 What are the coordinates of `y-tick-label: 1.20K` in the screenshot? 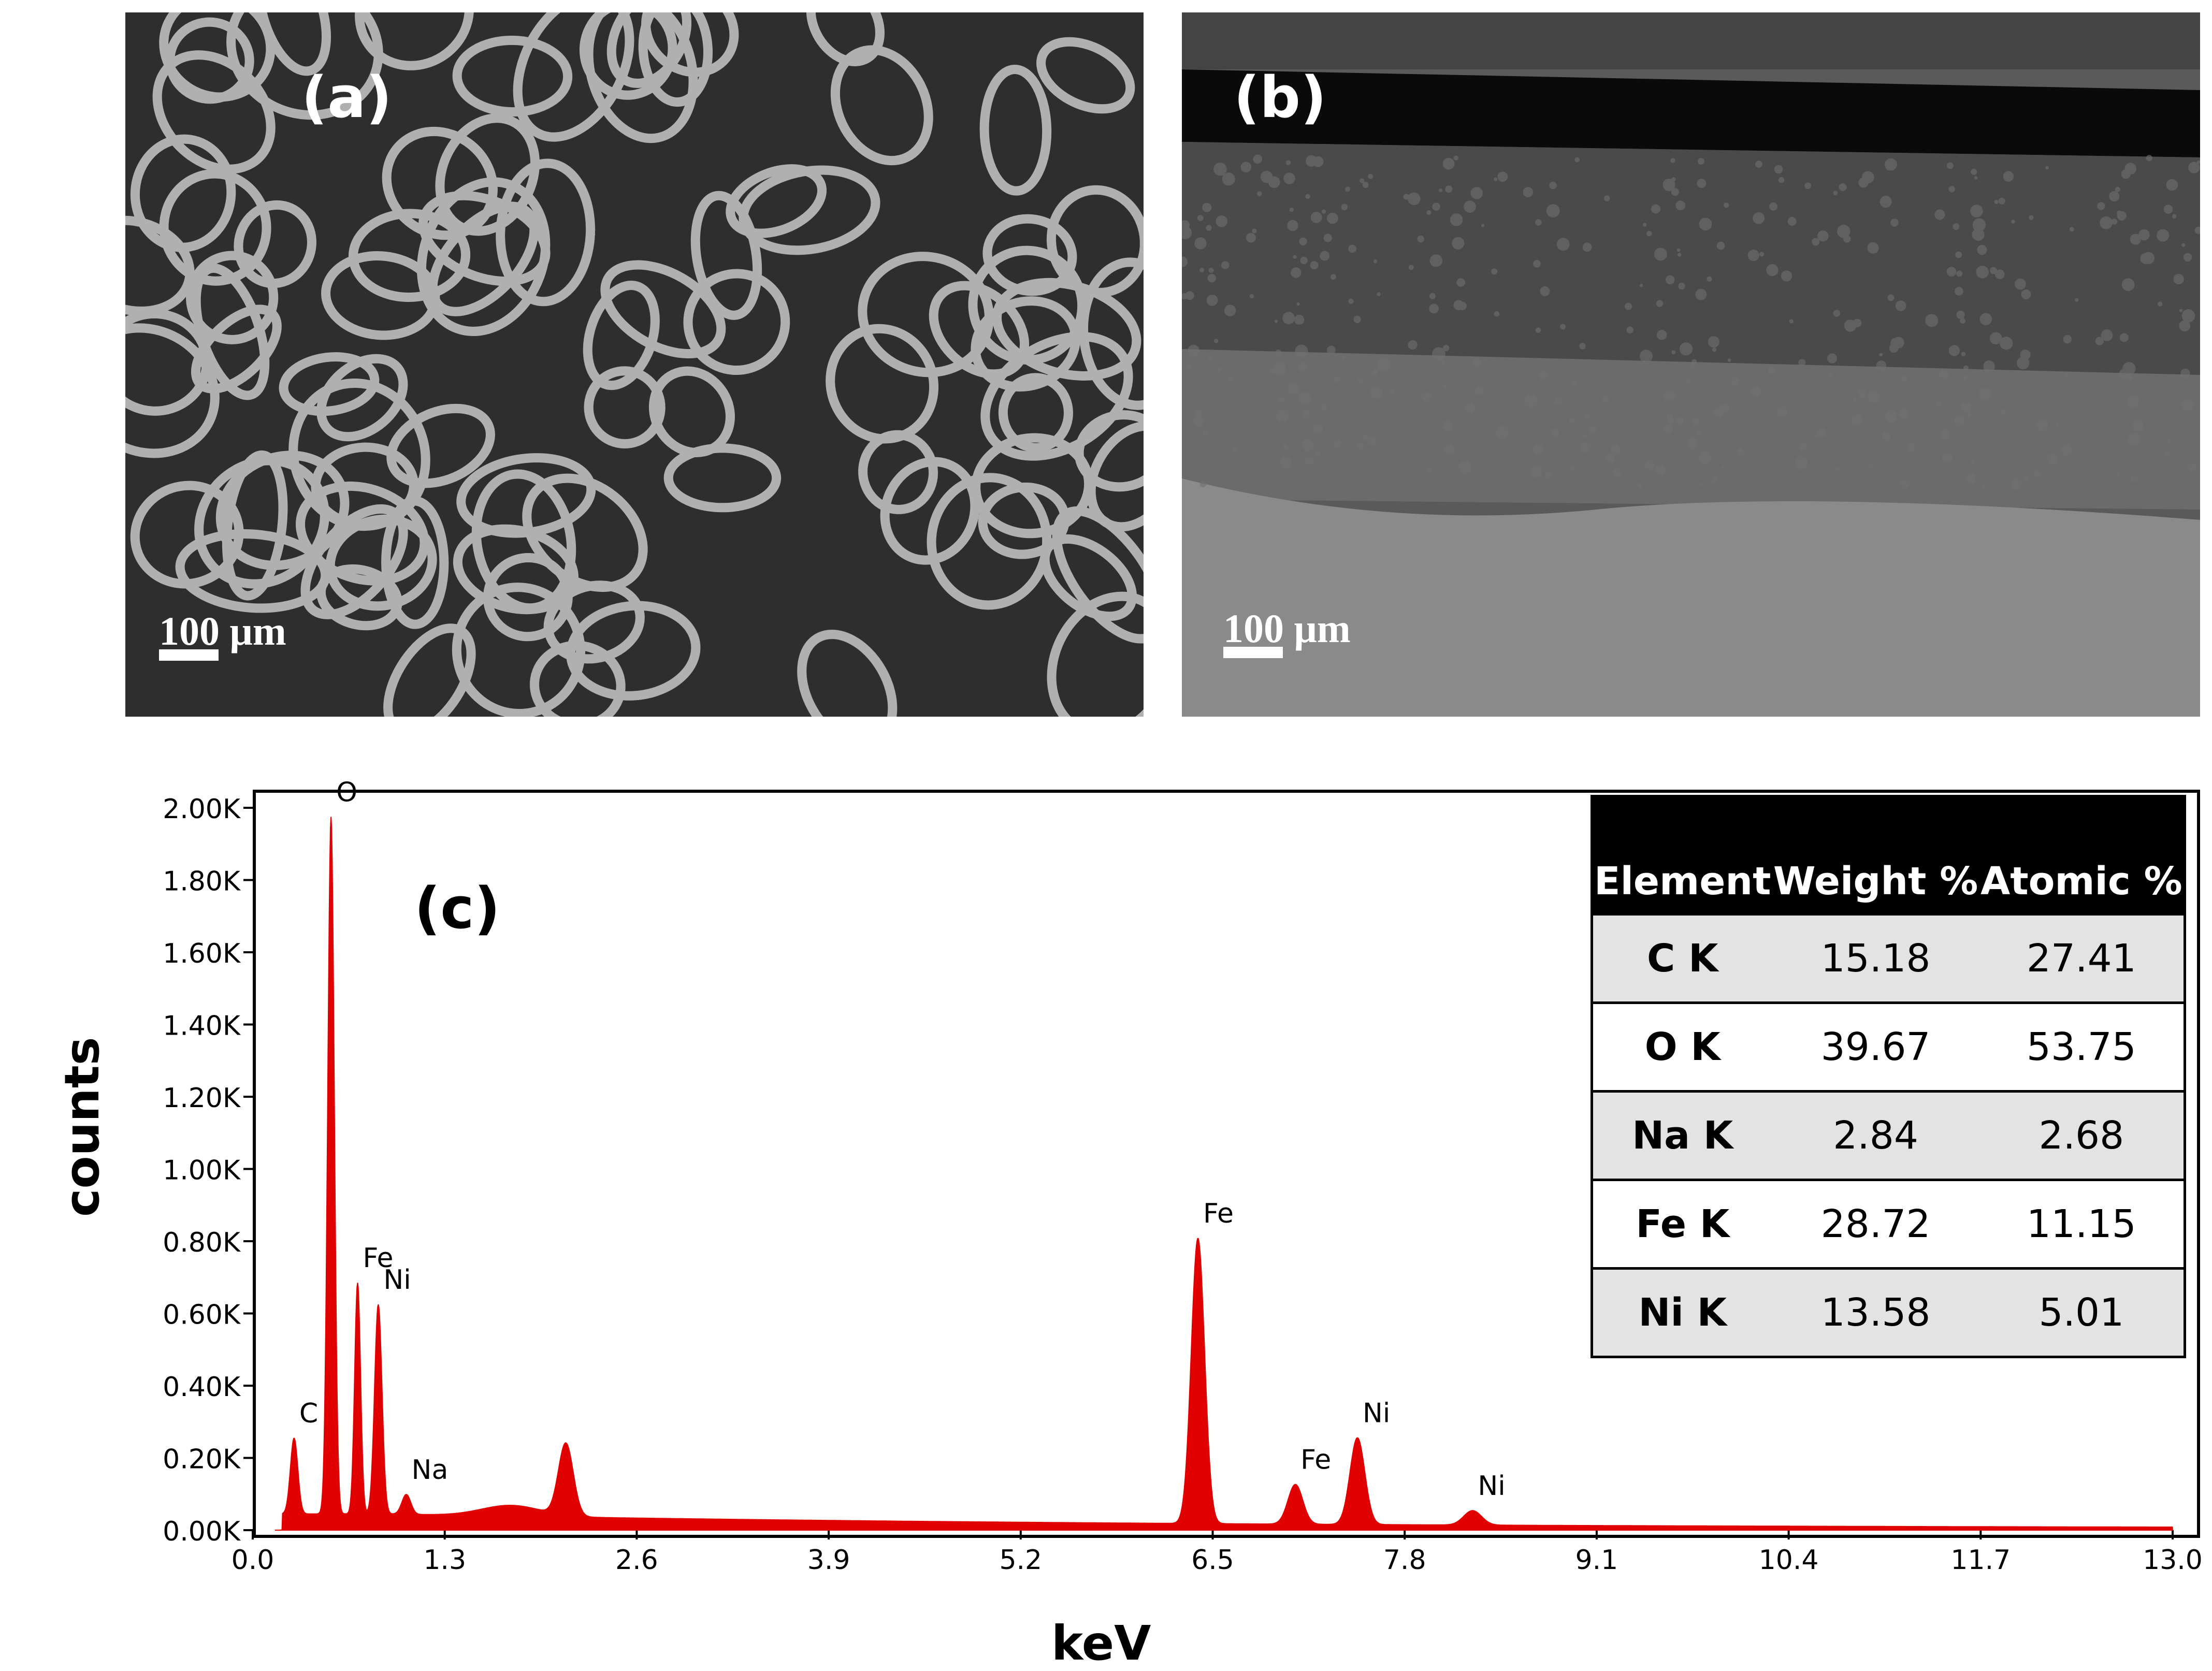 It's located at (202, 1098).